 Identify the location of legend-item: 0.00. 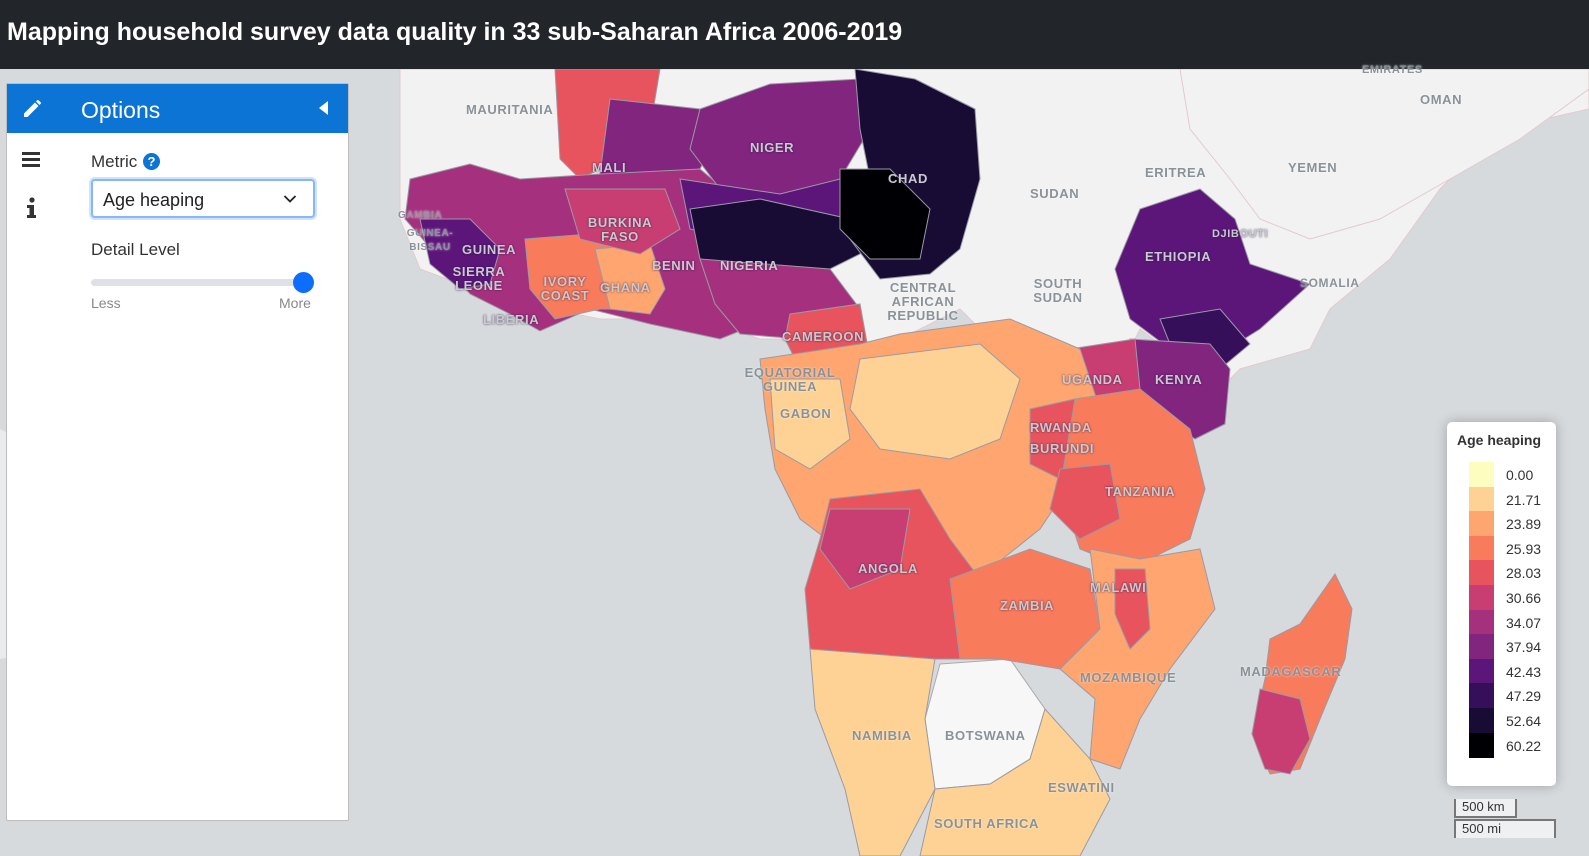
(1509, 474).